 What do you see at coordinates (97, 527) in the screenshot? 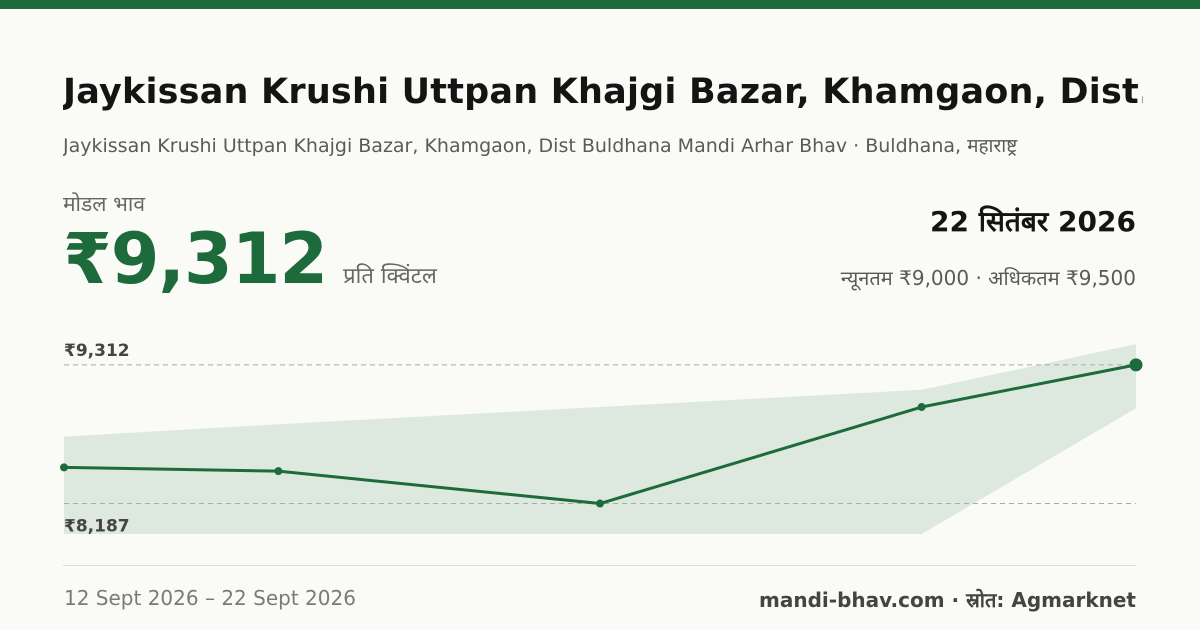
I see `y-tick-label: ₹8,187` at bounding box center [97, 527].